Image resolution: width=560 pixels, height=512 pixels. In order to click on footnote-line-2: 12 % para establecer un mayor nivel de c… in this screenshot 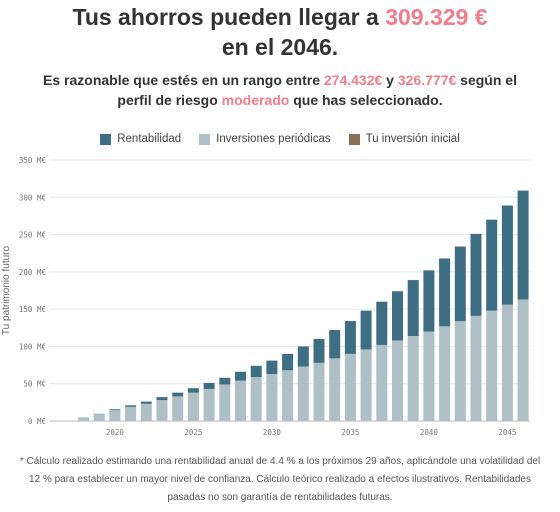, I will do `click(280, 479)`.